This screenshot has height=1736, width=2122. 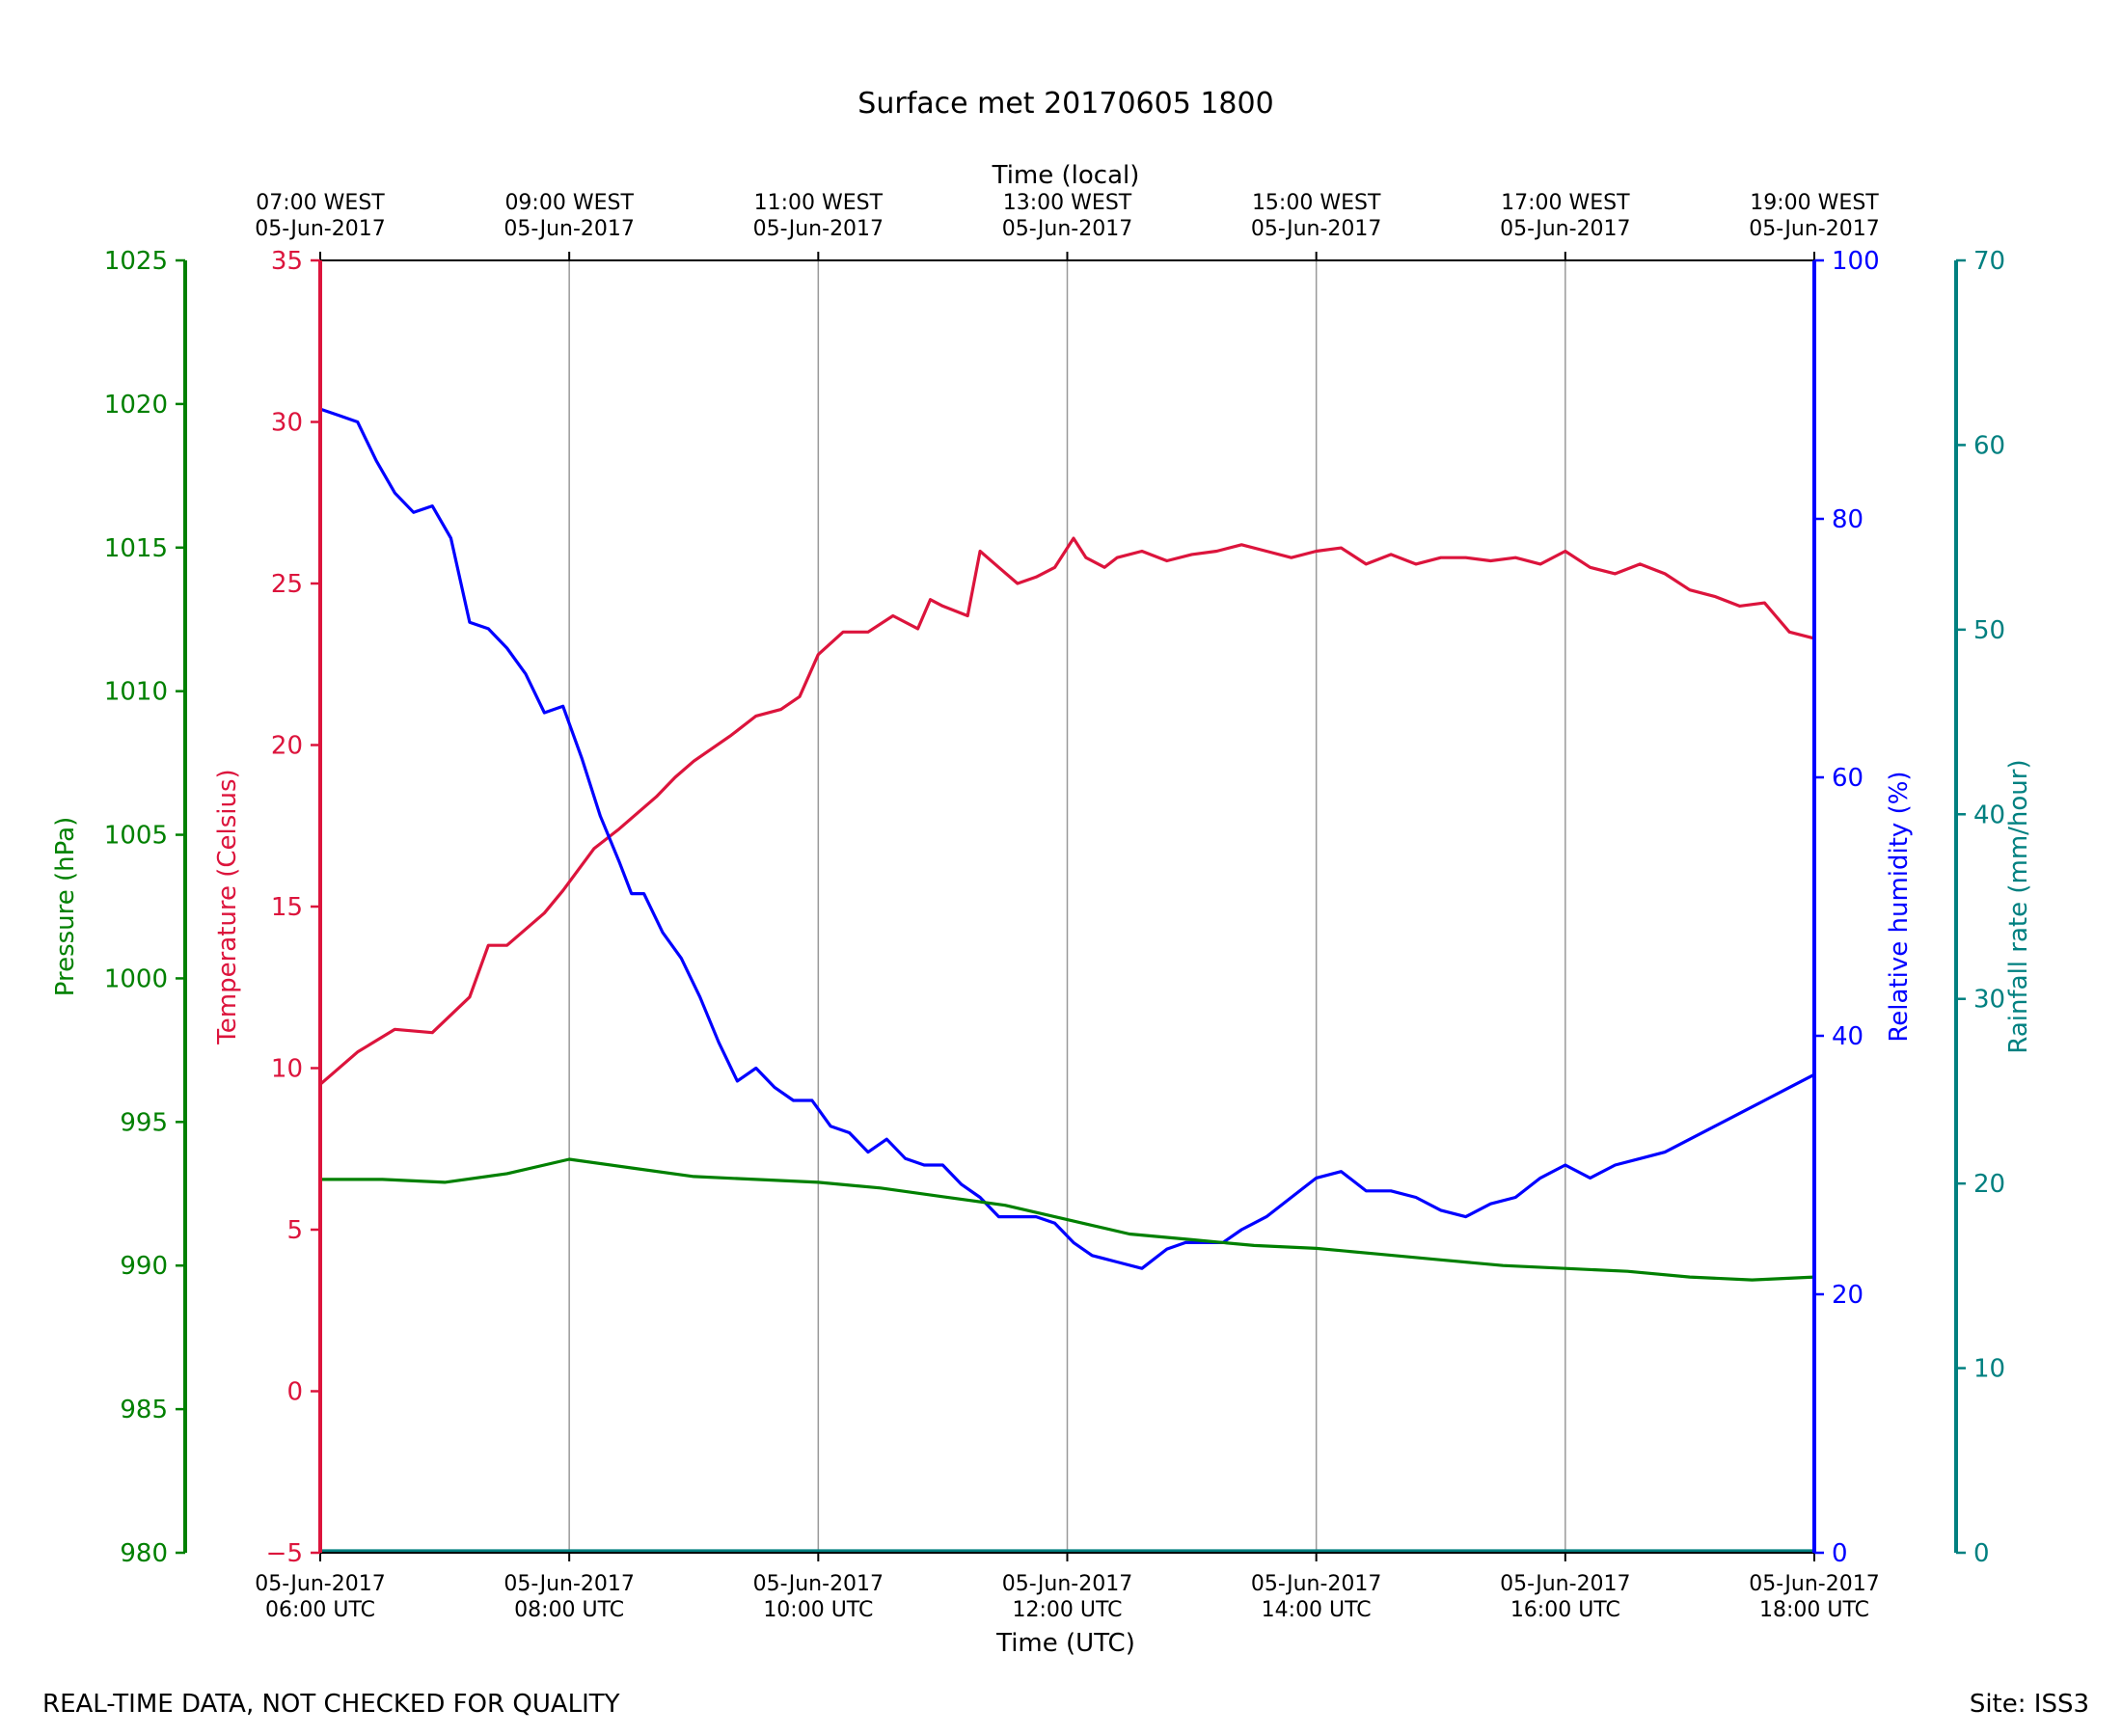 I want to click on quality-note: REAL-TIME DATA, NOT CHECKED FOR QUALITY, so click(x=331, y=1705).